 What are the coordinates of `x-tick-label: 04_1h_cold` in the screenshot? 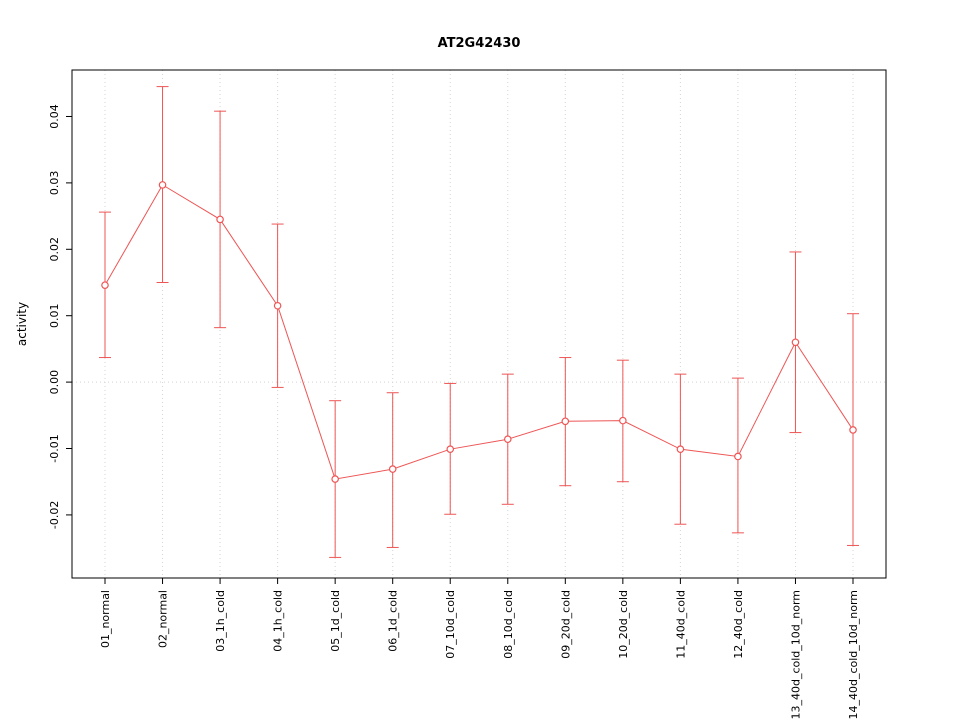 It's located at (278, 621).